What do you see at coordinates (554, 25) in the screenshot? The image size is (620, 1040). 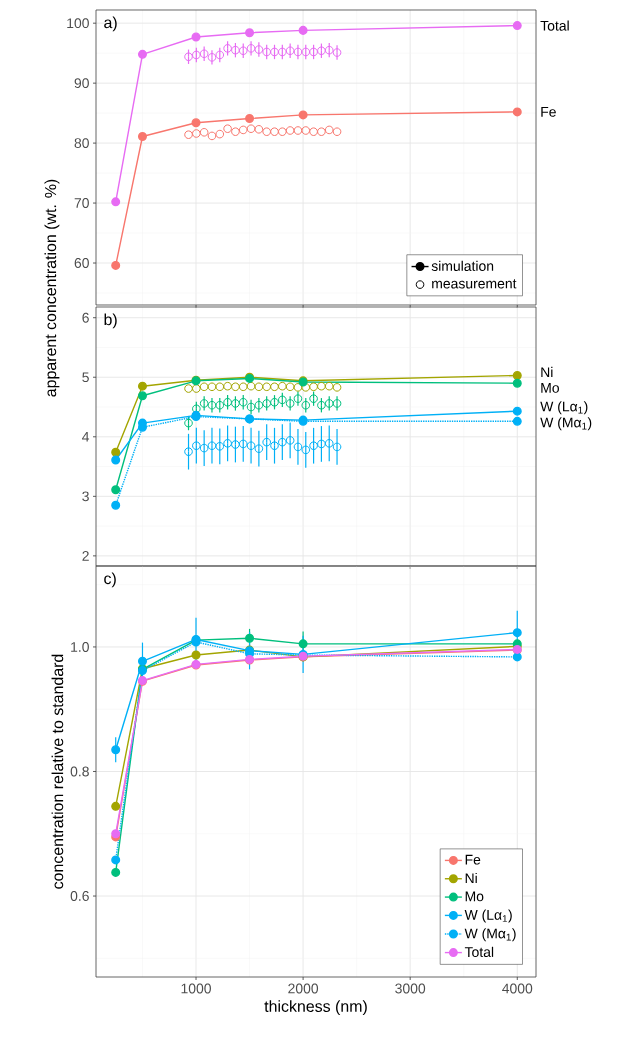 I see `series-label: Total` at bounding box center [554, 25].